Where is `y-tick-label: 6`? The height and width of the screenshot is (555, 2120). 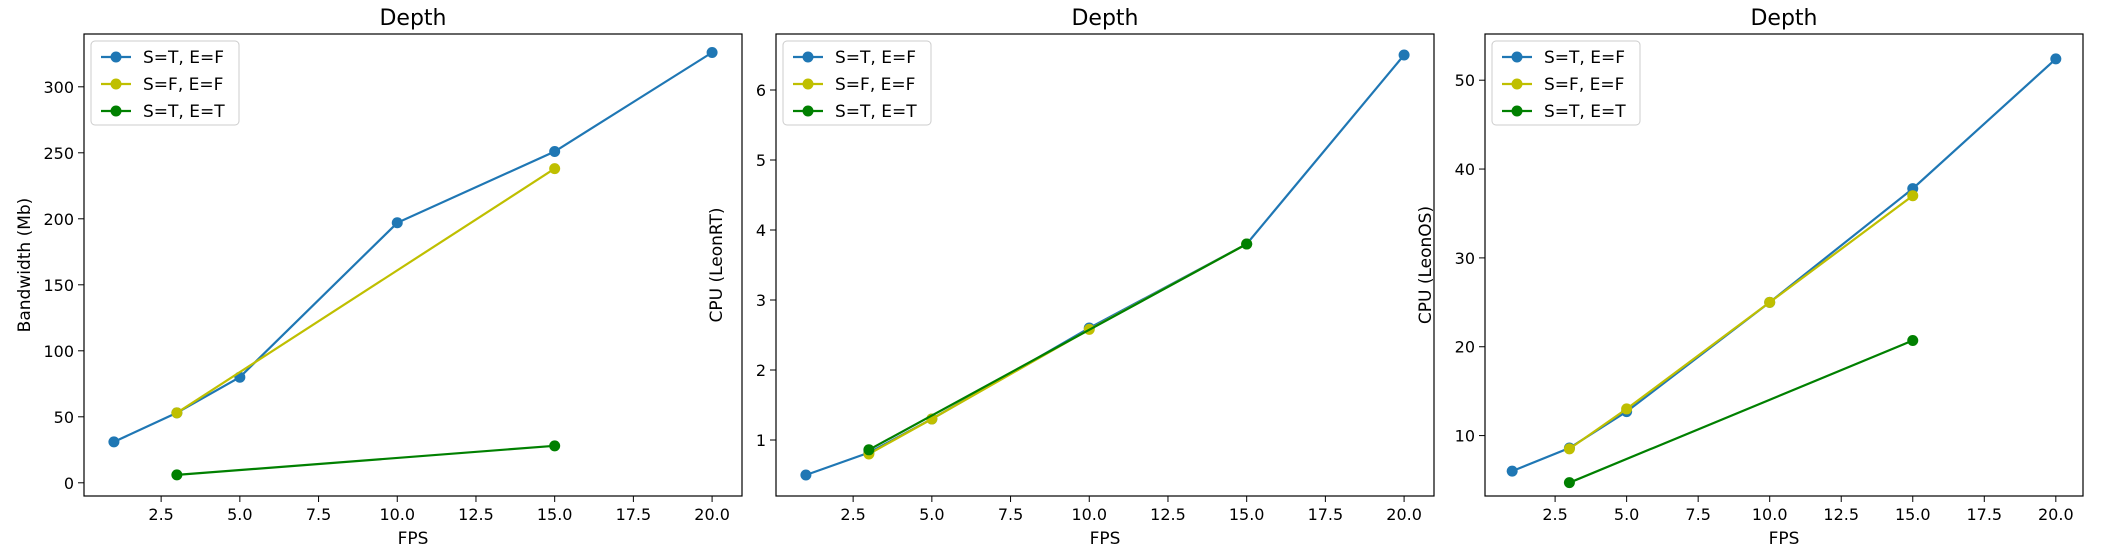
y-tick-label: 6 is located at coordinates (761, 90).